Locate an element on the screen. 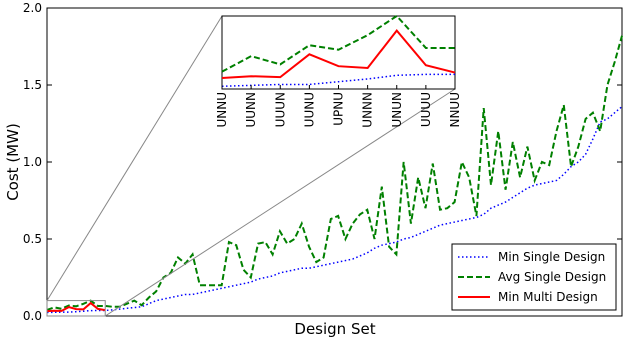  x-tick-label: UNNU is located at coordinates (222, 110).